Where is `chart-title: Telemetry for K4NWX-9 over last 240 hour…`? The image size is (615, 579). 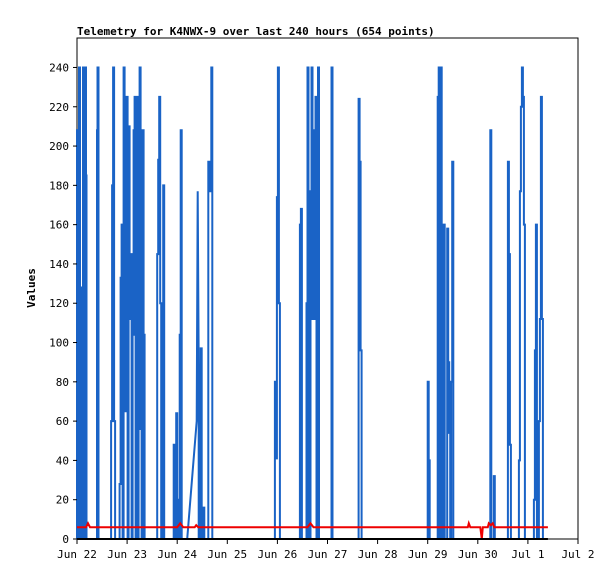
chart-title: Telemetry for K4NWX-9 over last 240 hour… is located at coordinates (256, 31).